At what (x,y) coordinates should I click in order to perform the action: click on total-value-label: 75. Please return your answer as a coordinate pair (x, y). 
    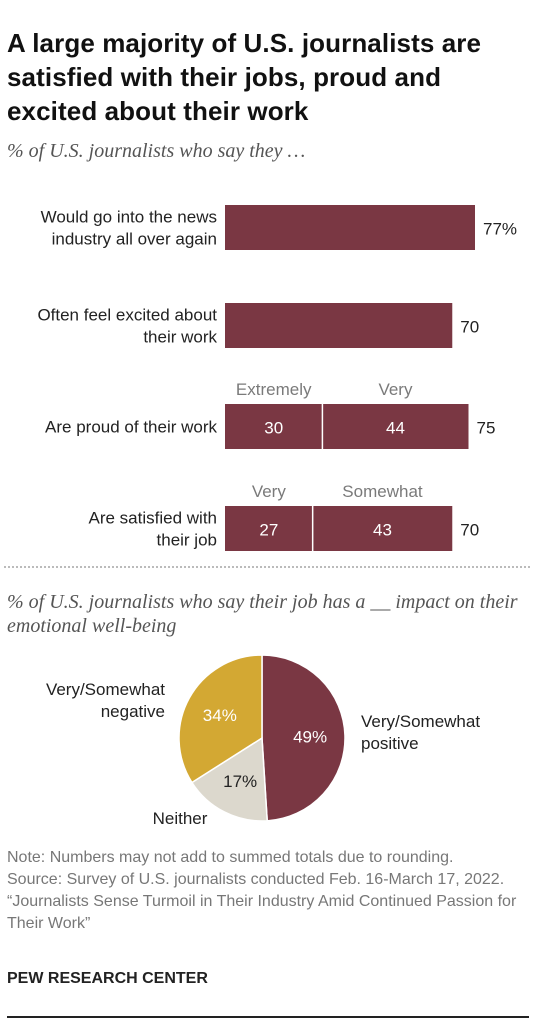
    Looking at the image, I should click on (486, 428).